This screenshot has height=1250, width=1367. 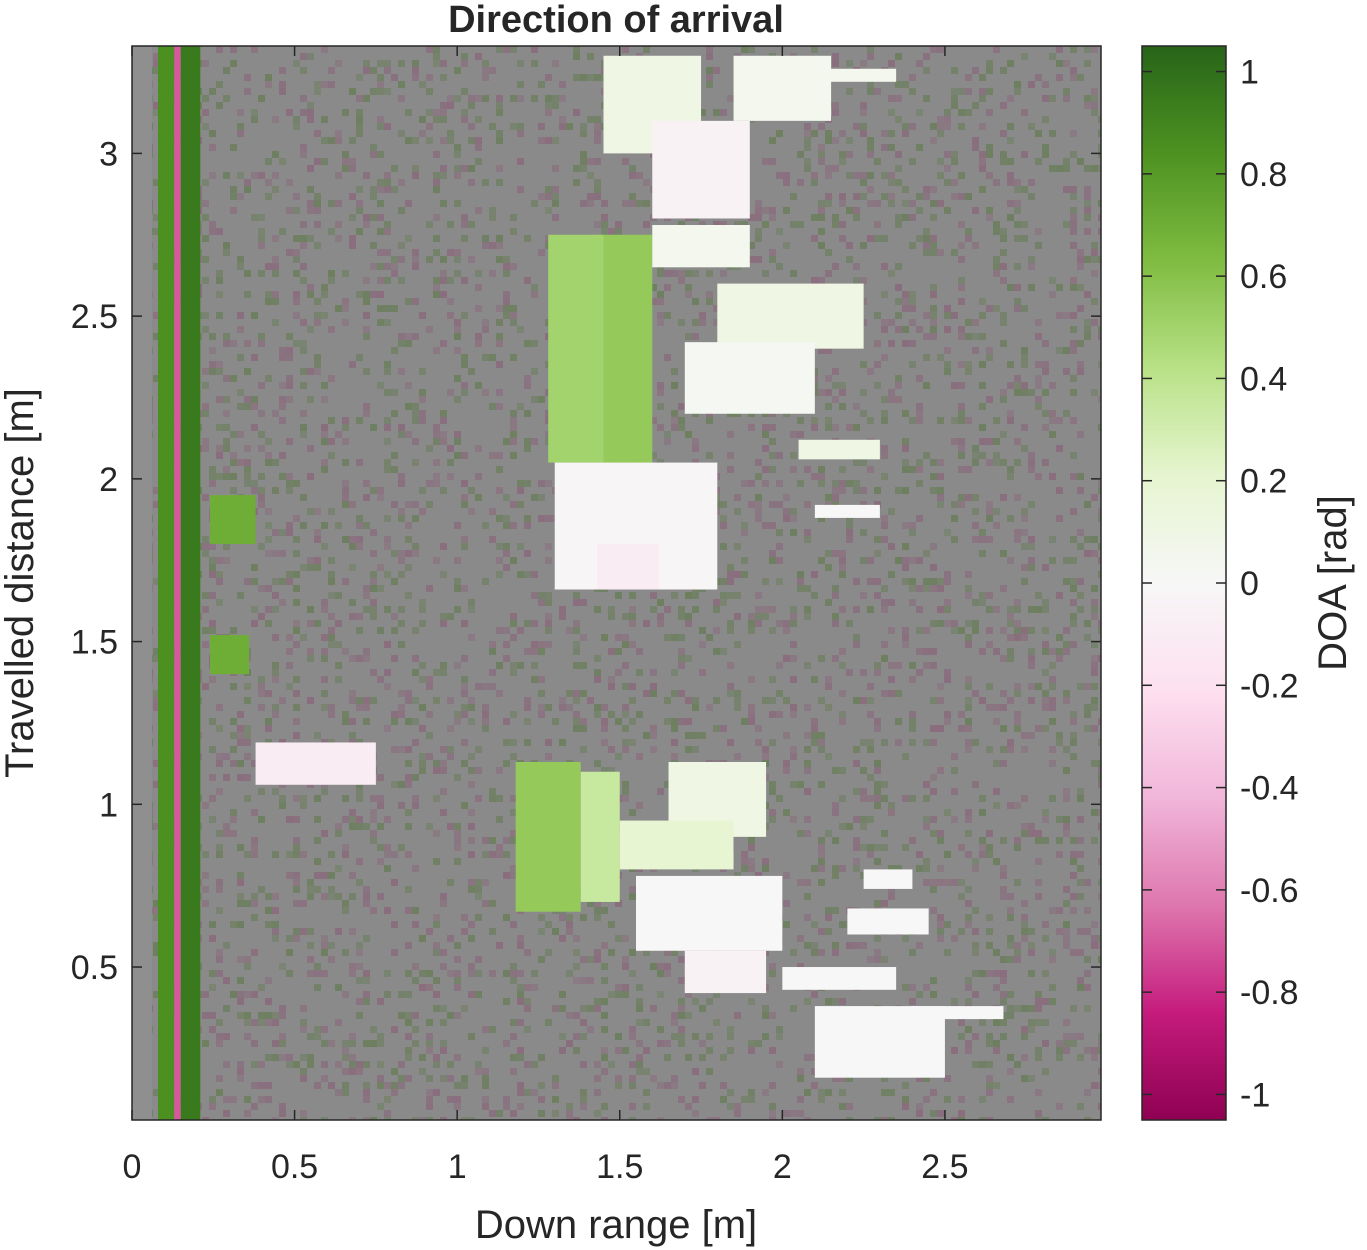 What do you see at coordinates (619, 1167) in the screenshot?
I see `x-tick-label: 1.5` at bounding box center [619, 1167].